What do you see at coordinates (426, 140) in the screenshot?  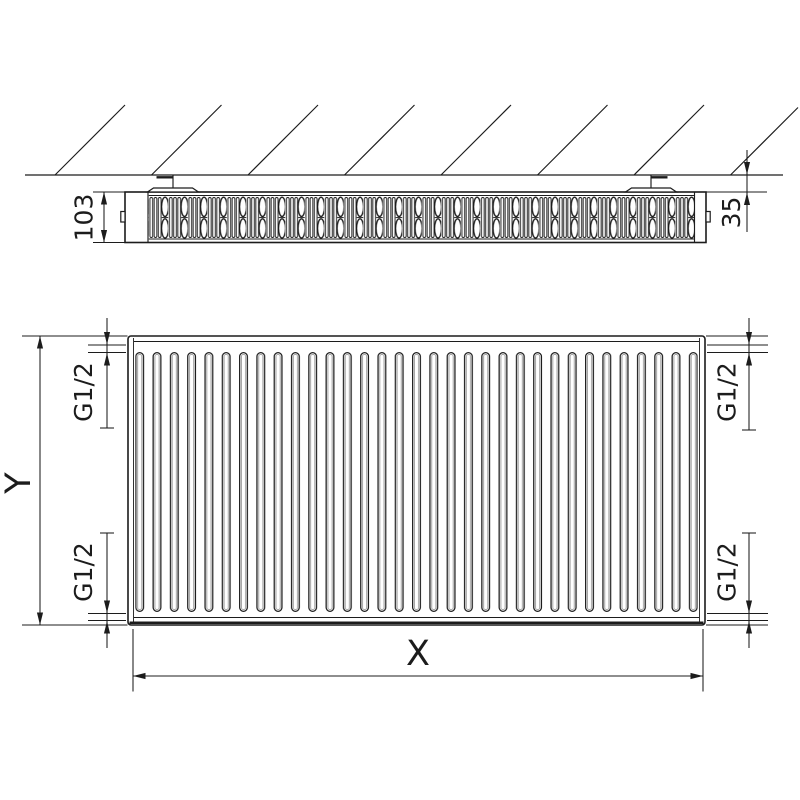 I see `wall-hatching` at bounding box center [426, 140].